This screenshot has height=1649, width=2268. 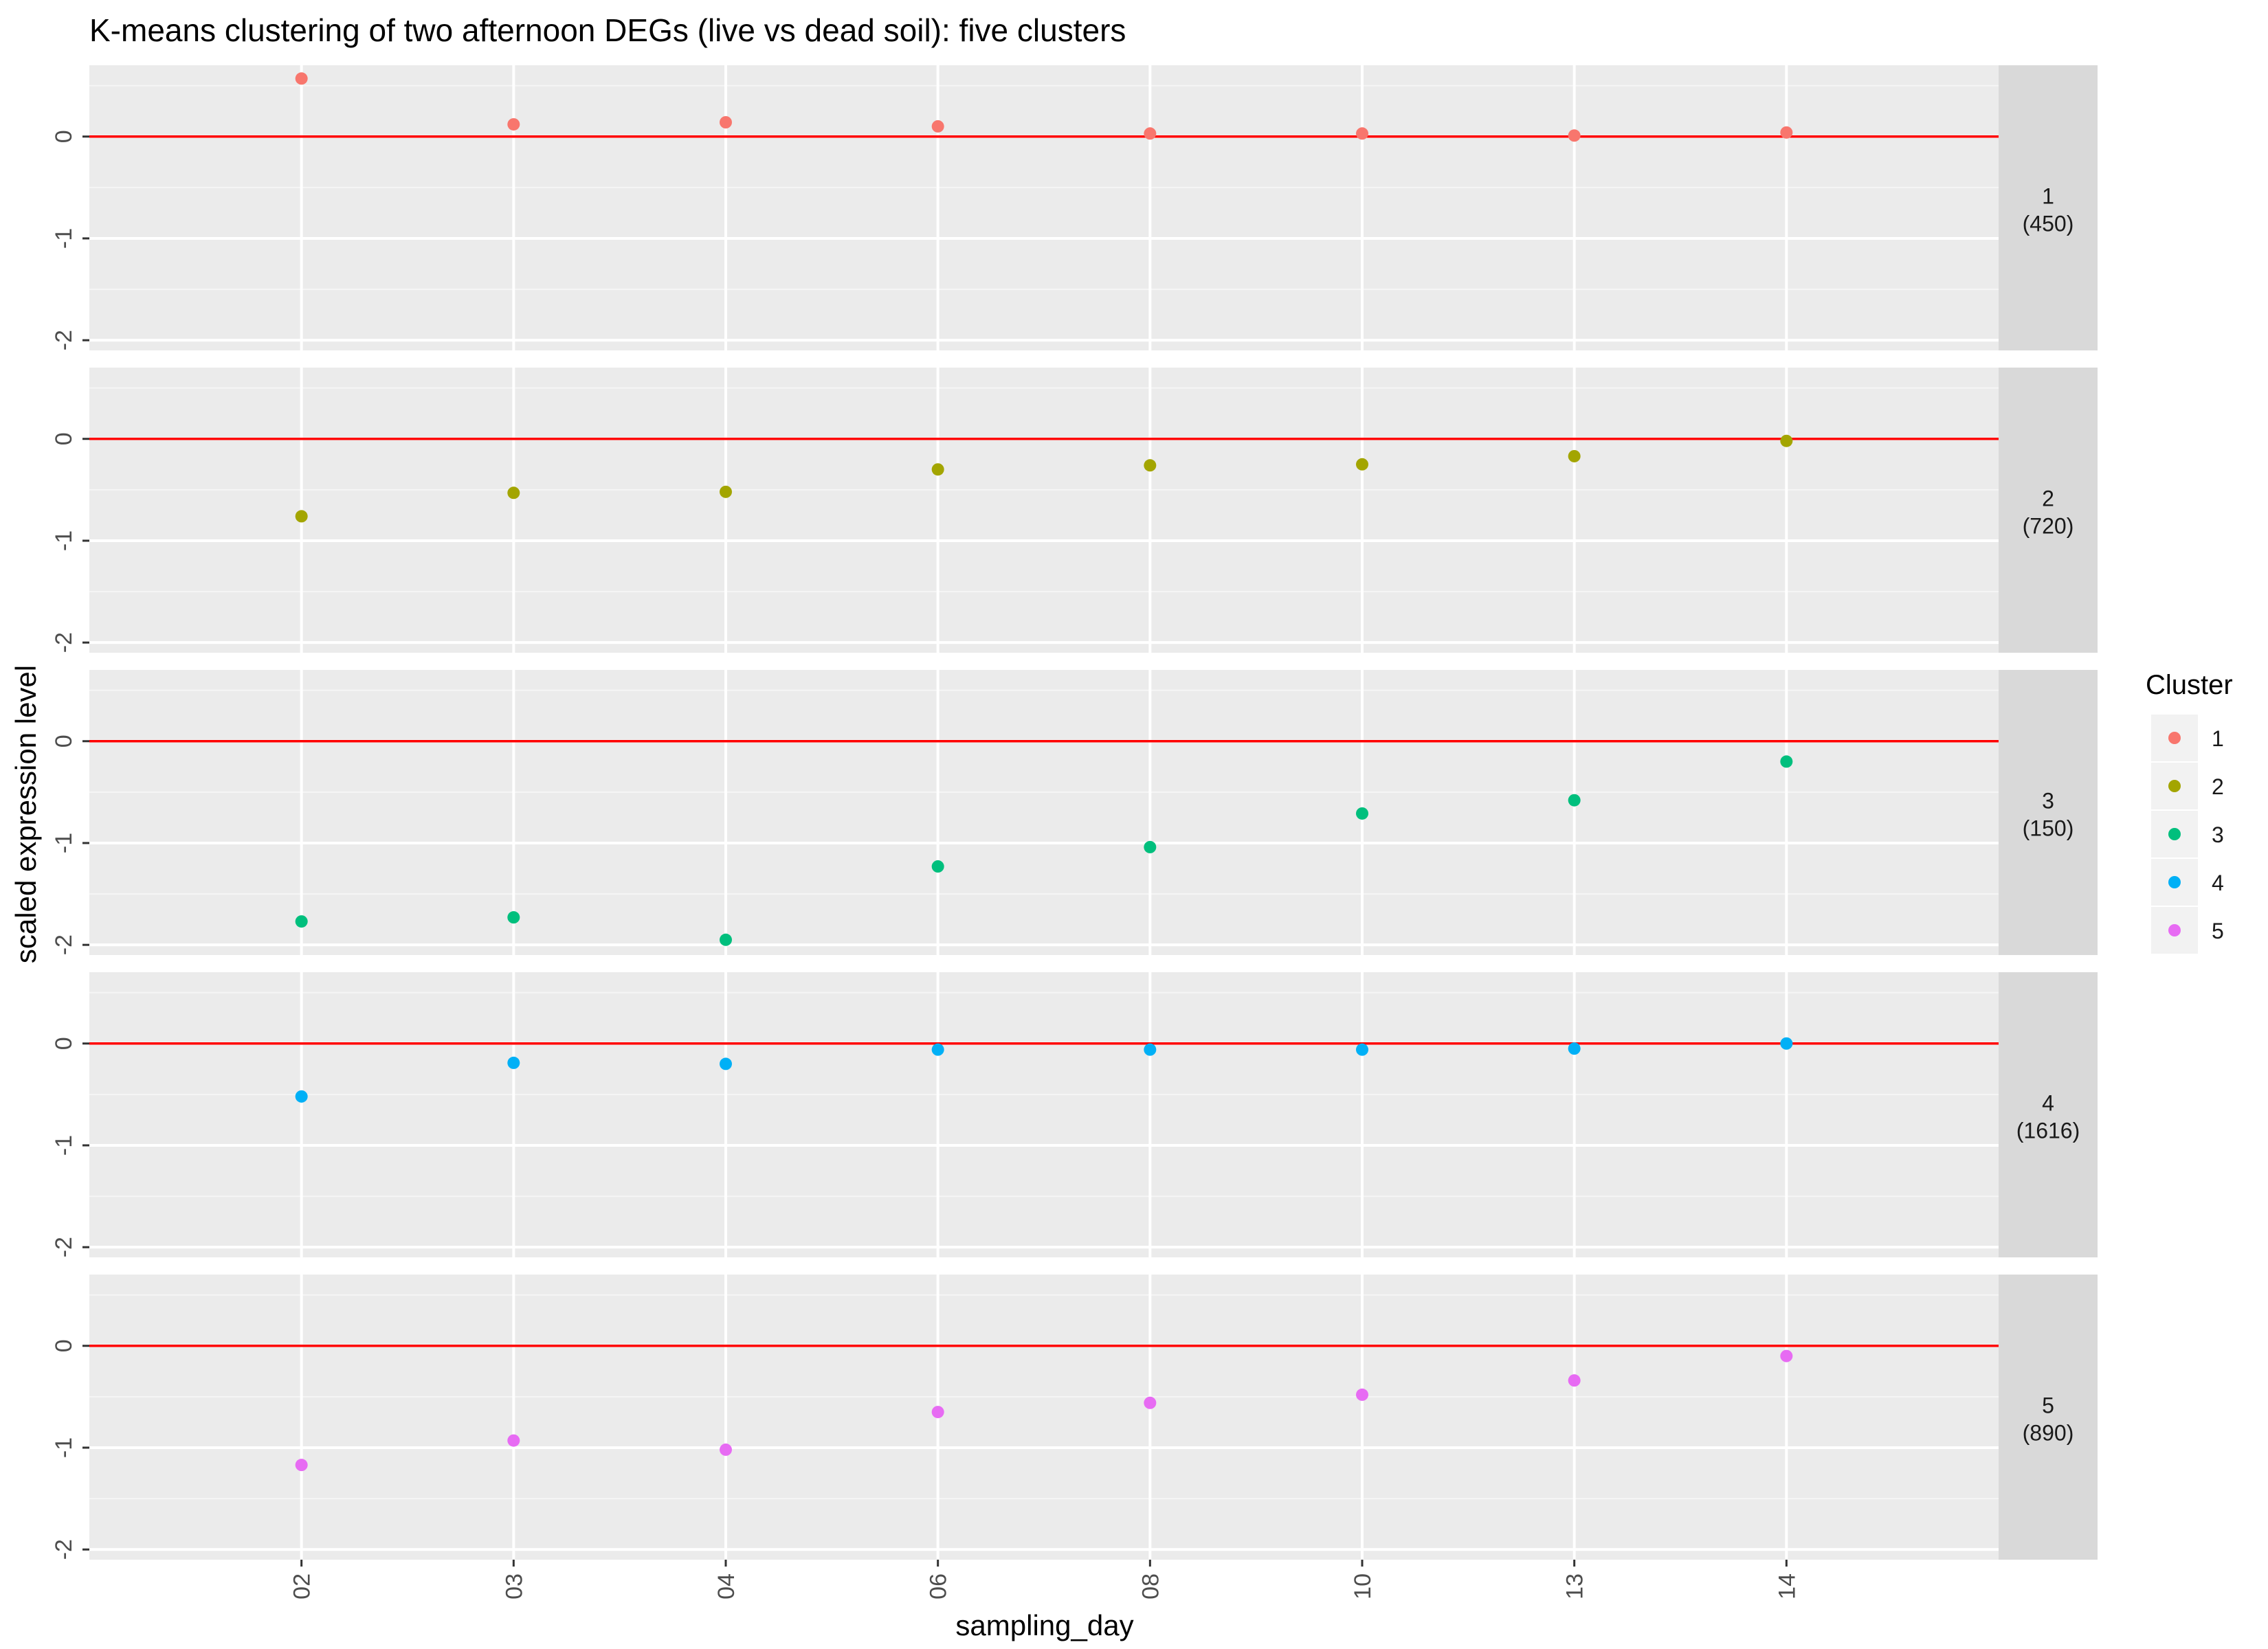 I want to click on strip-label: 1, so click(x=2048, y=197).